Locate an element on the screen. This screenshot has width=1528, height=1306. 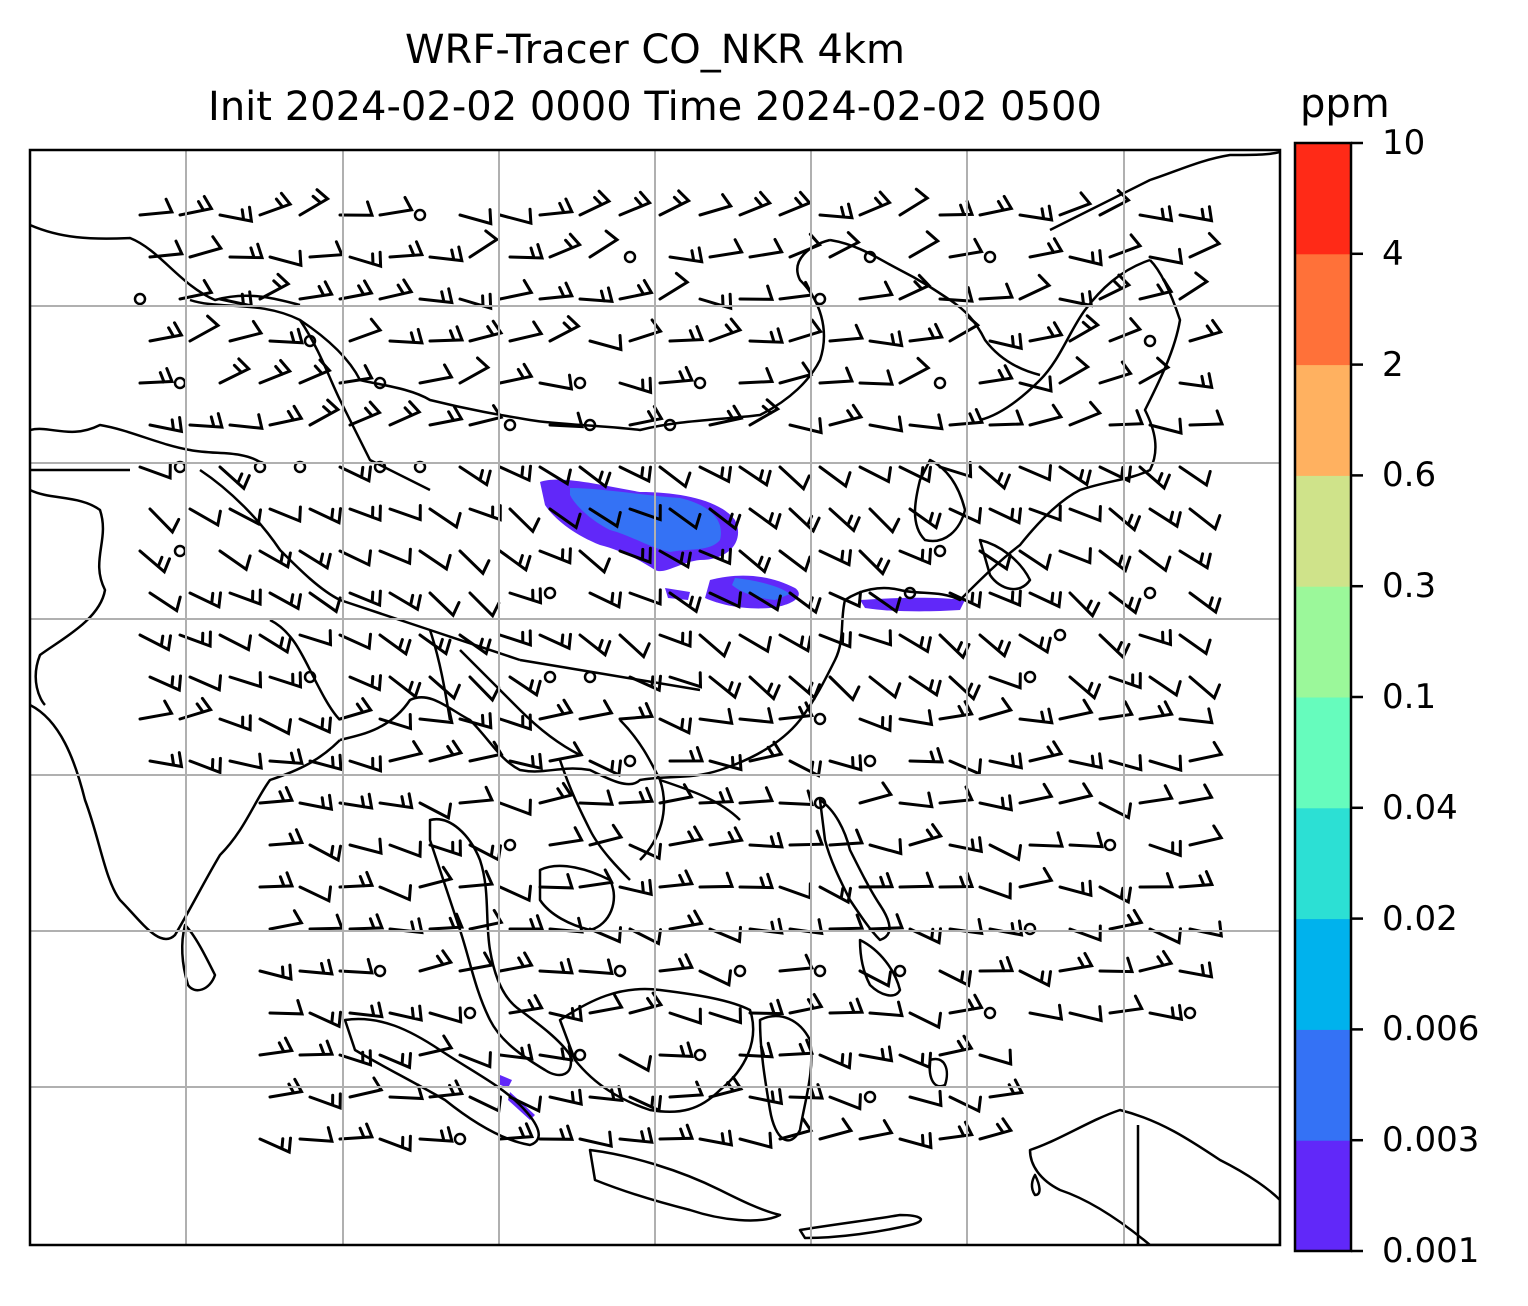
colorbar-tick-label: 0.6 is located at coordinates (1409, 475).